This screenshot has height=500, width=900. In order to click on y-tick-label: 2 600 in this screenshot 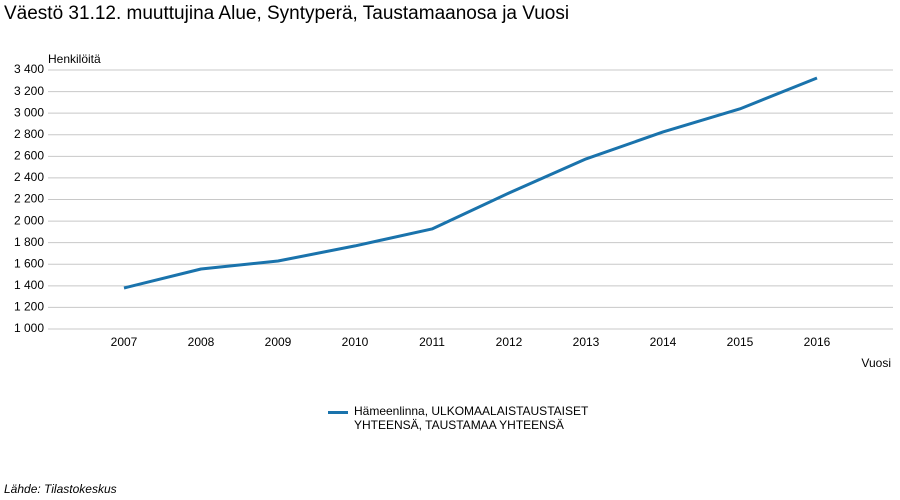, I will do `click(29, 156)`.